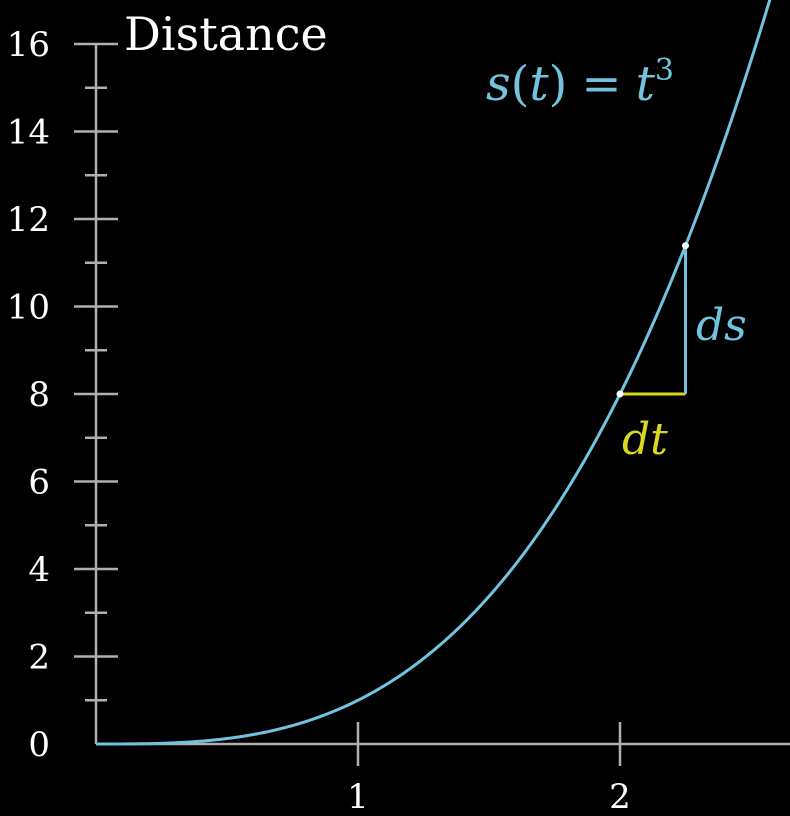  Describe the element at coordinates (358, 796) in the screenshot. I see `x-tick-label: 1` at that location.